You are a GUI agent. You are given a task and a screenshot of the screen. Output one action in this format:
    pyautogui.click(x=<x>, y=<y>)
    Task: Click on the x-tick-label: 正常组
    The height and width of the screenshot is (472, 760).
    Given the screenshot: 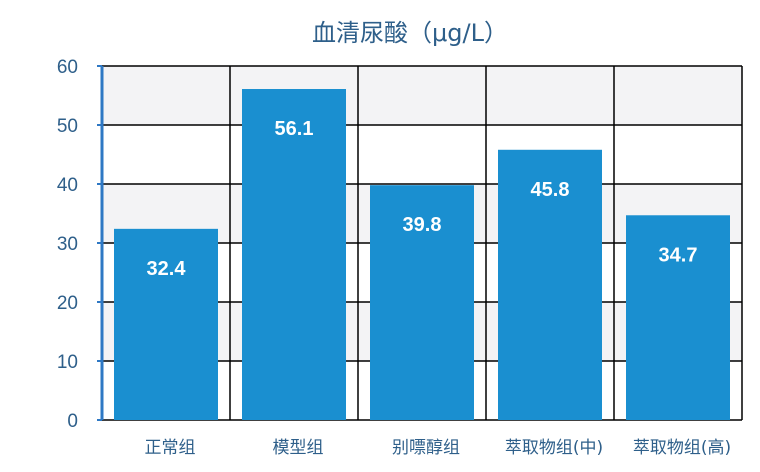 What is the action you would take?
    pyautogui.click(x=170, y=448)
    